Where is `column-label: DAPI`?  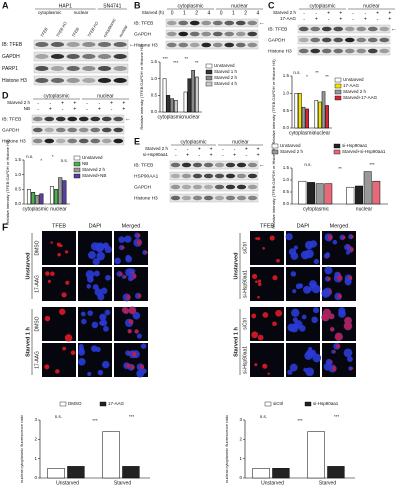
column-label: DAPI is located at coordinates (303, 226).